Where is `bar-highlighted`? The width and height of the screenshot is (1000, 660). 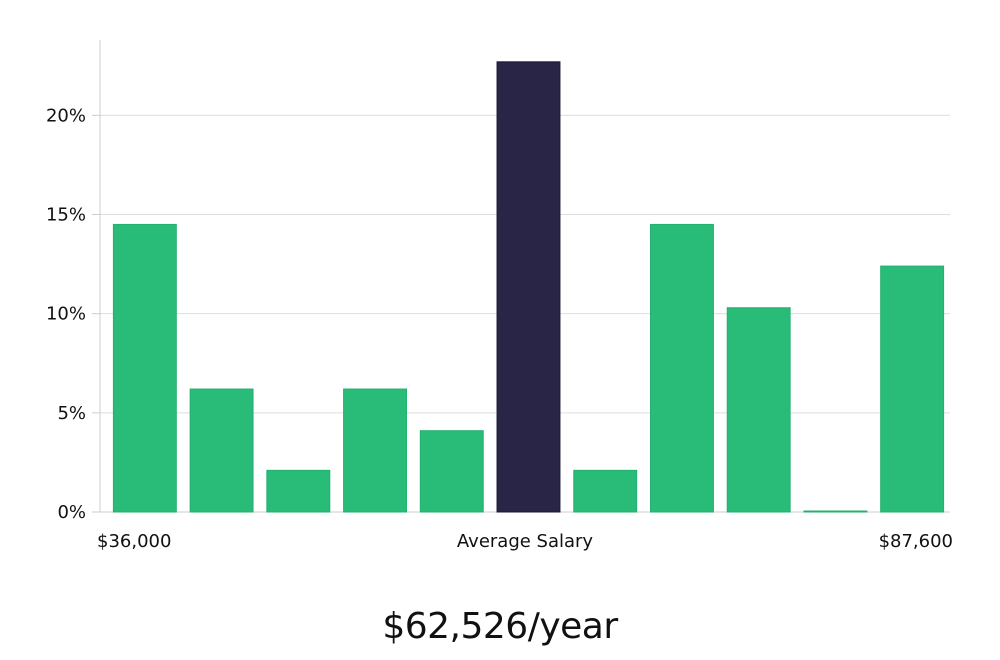
bar-highlighted is located at coordinates (528, 287).